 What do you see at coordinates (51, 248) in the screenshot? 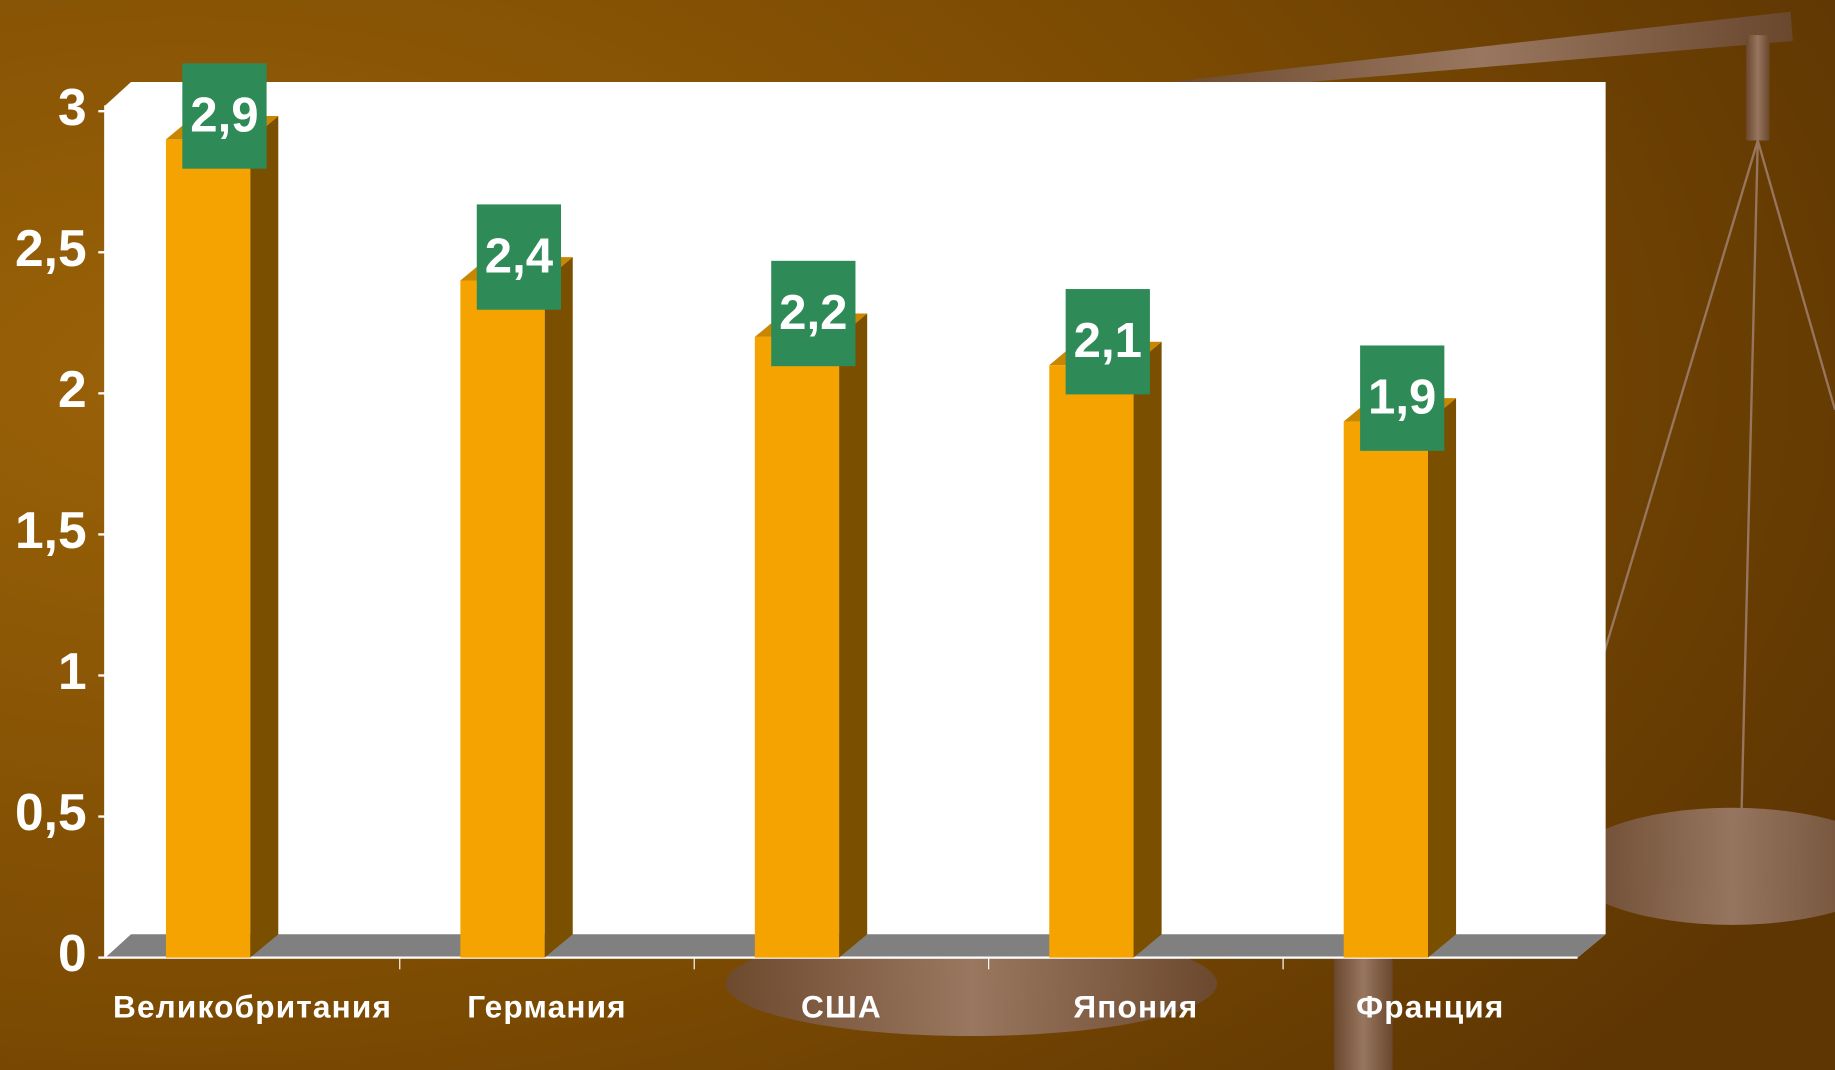
I see `y-tick-label: 2,5` at bounding box center [51, 248].